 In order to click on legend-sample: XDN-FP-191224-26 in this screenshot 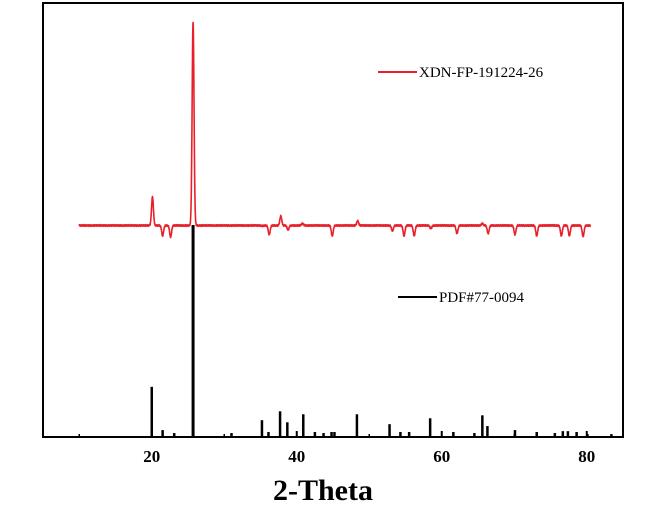, I will do `click(461, 73)`.